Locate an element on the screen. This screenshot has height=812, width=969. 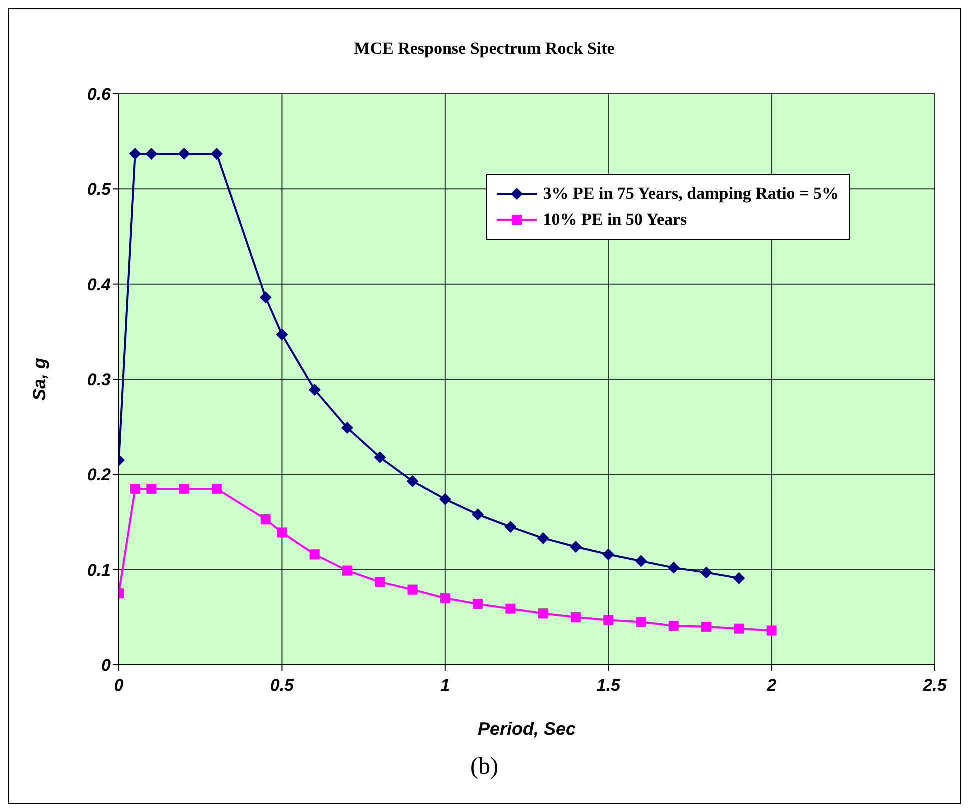
y-tick-label: 0.6 is located at coordinates (99, 94).